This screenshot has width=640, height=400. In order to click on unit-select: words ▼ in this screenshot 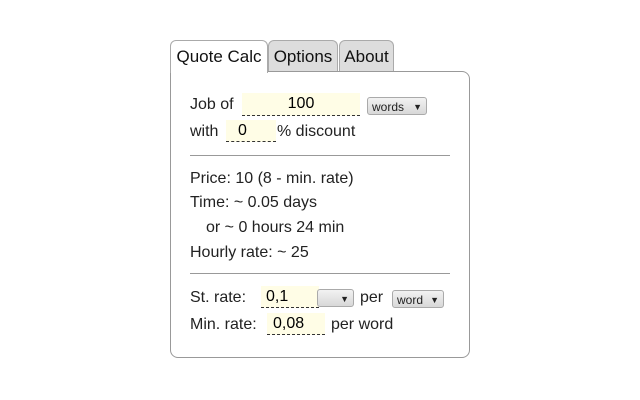, I will do `click(397, 106)`.